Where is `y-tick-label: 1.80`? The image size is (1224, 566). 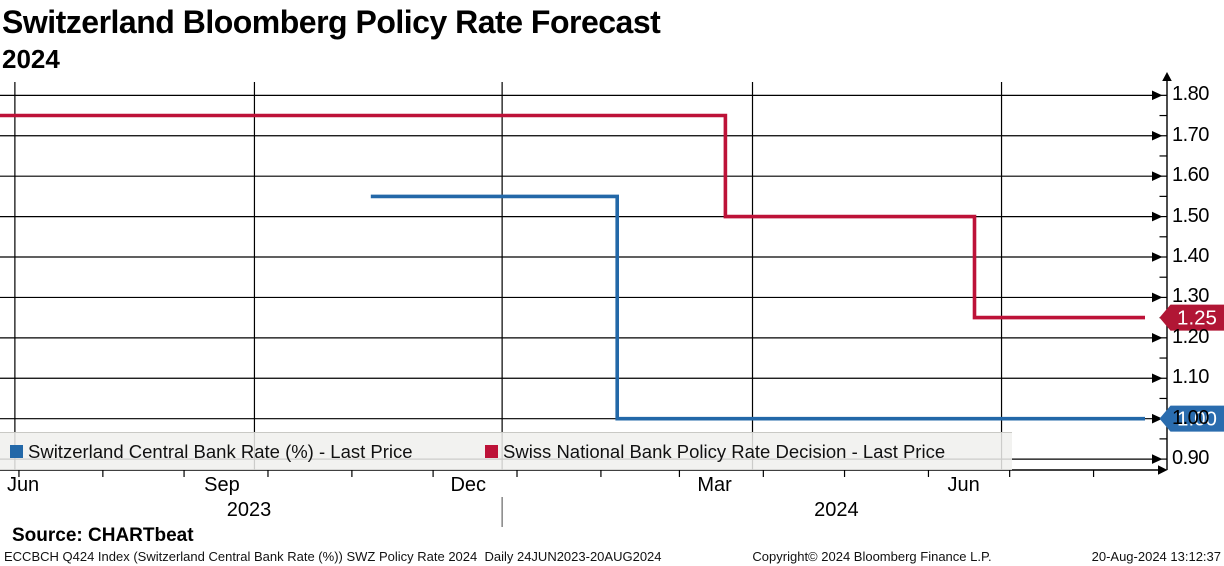
y-tick-label: 1.80 is located at coordinates (1190, 94).